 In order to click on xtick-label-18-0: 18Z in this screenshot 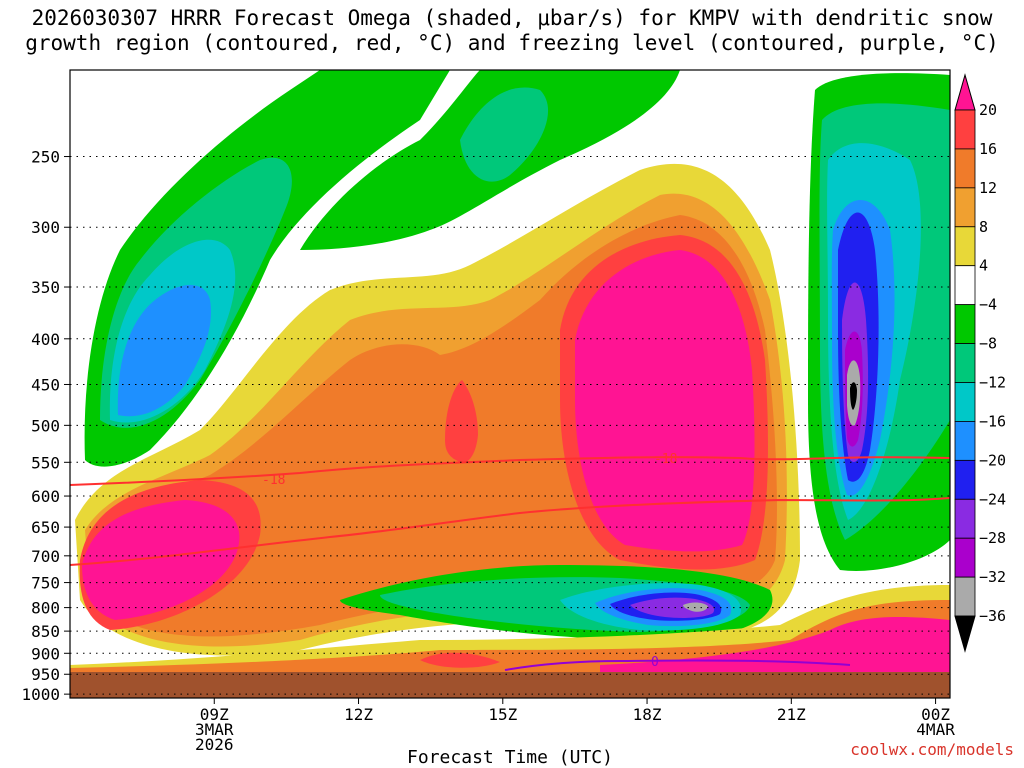, I will do `click(647, 714)`.